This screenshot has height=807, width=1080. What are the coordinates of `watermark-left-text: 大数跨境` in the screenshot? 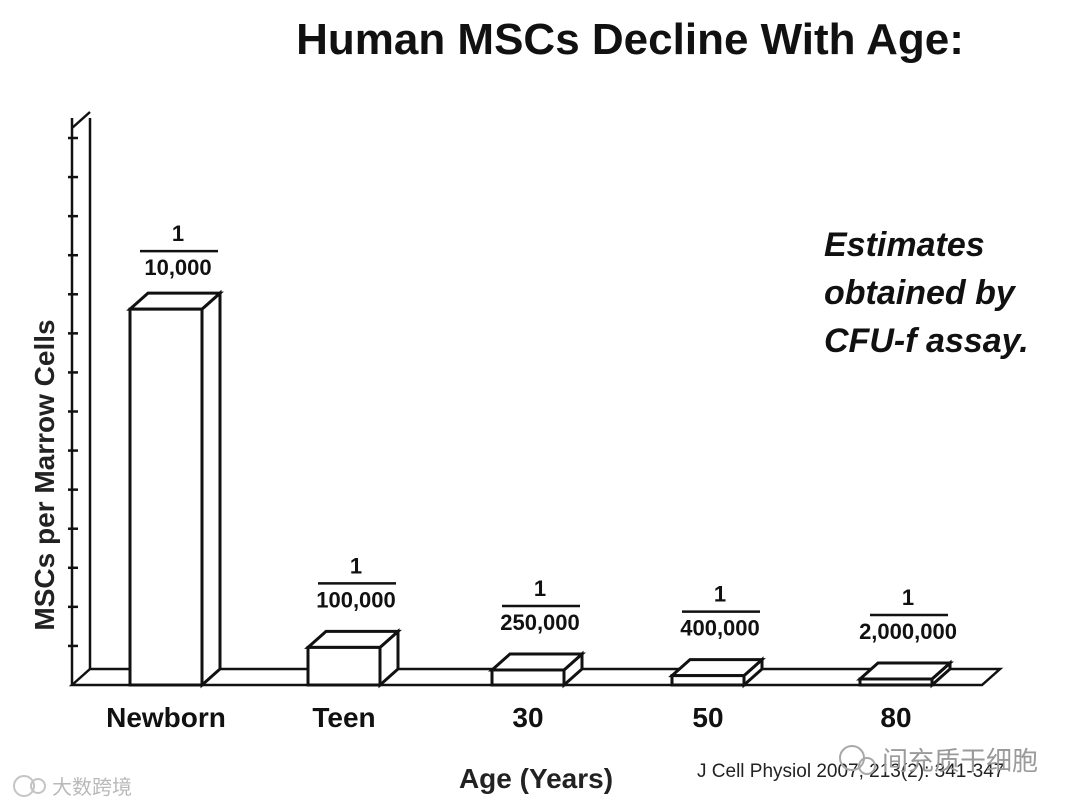 It's located at (92, 787).